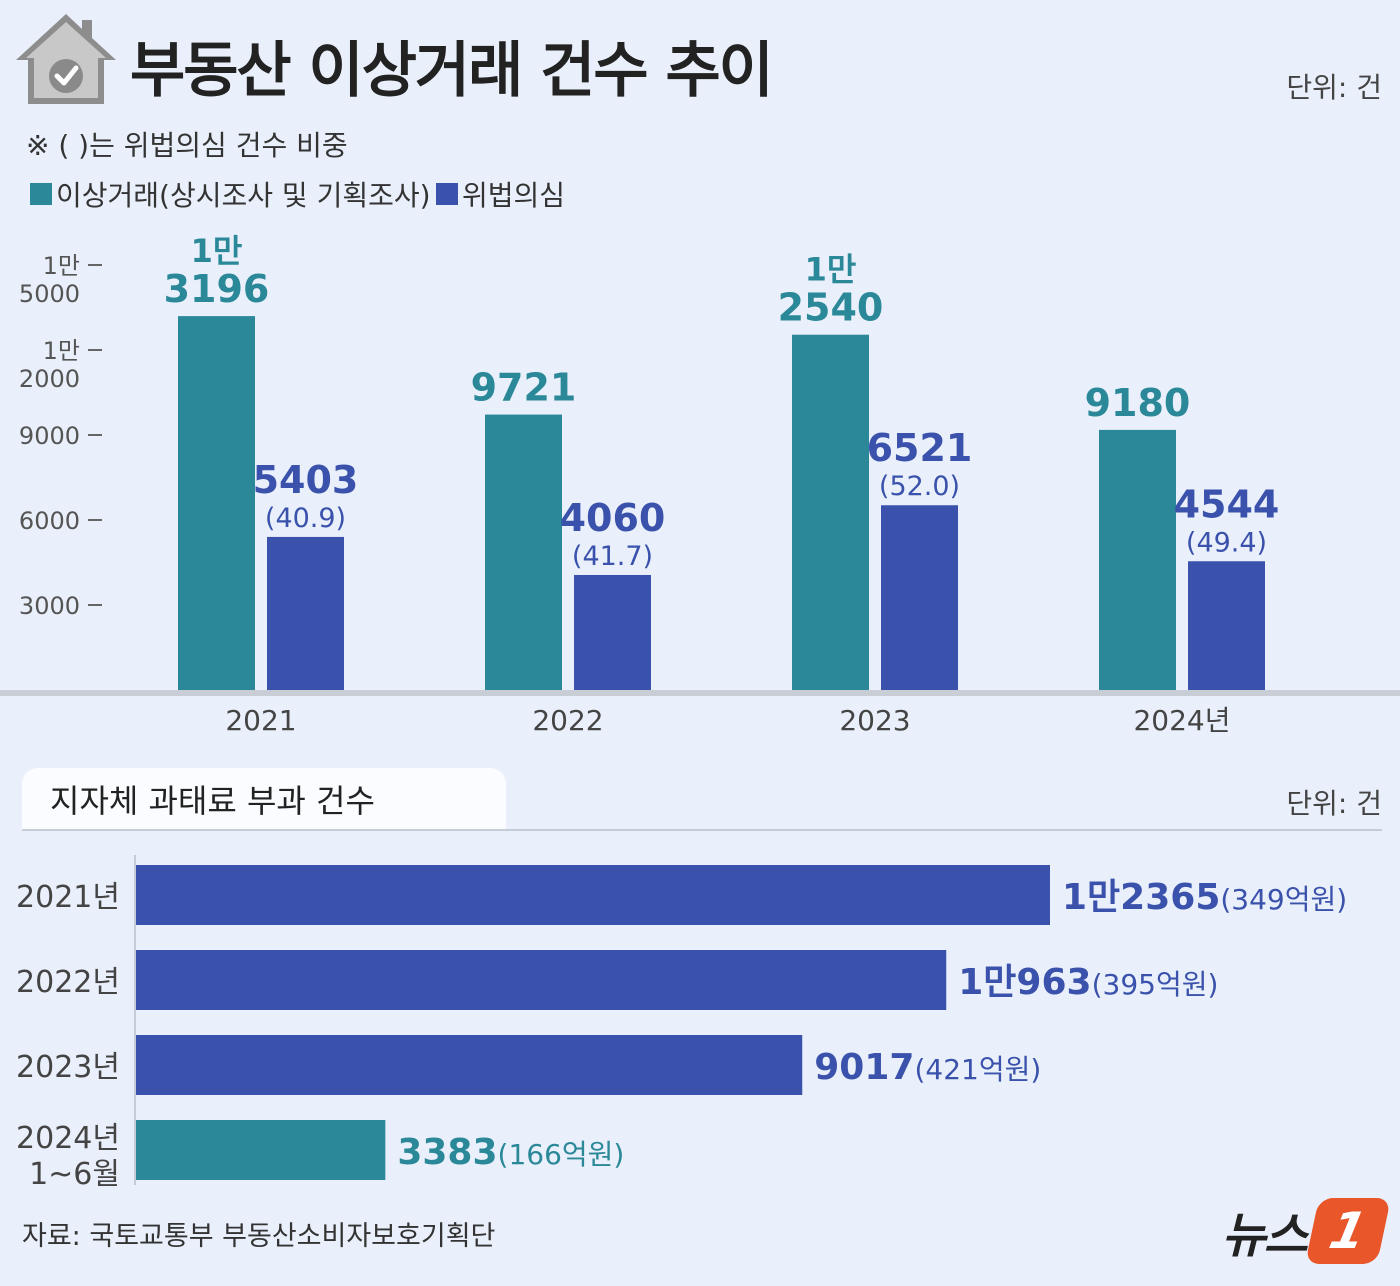  Describe the element at coordinates (1264, 1236) in the screenshot. I see `logo-text: 뉴스` at that location.